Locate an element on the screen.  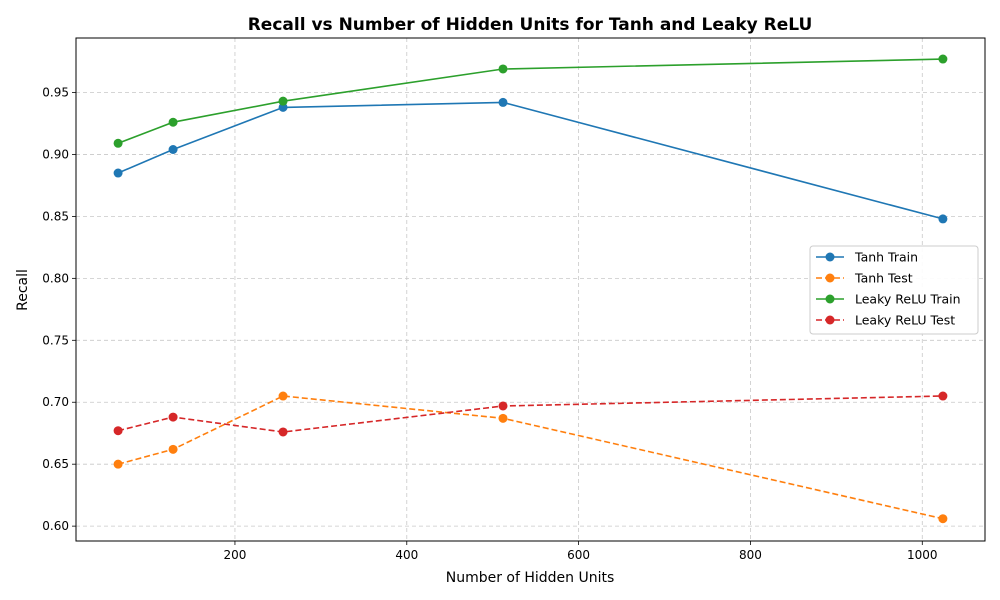
x-axis-label: Number of Hidden Units is located at coordinates (530, 578).